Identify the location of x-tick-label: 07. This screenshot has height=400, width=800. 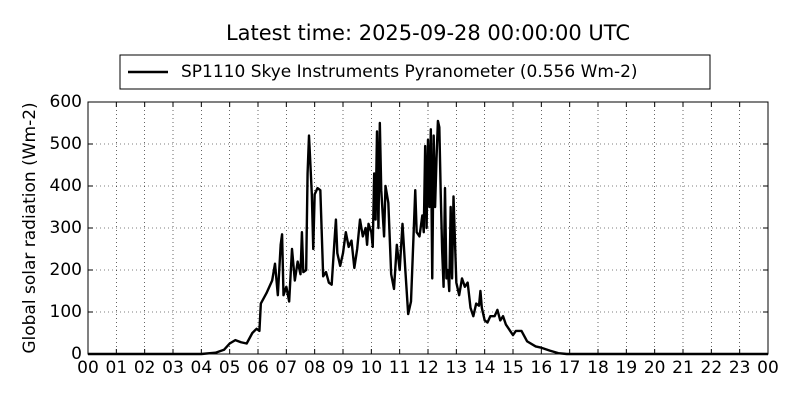
(287, 368).